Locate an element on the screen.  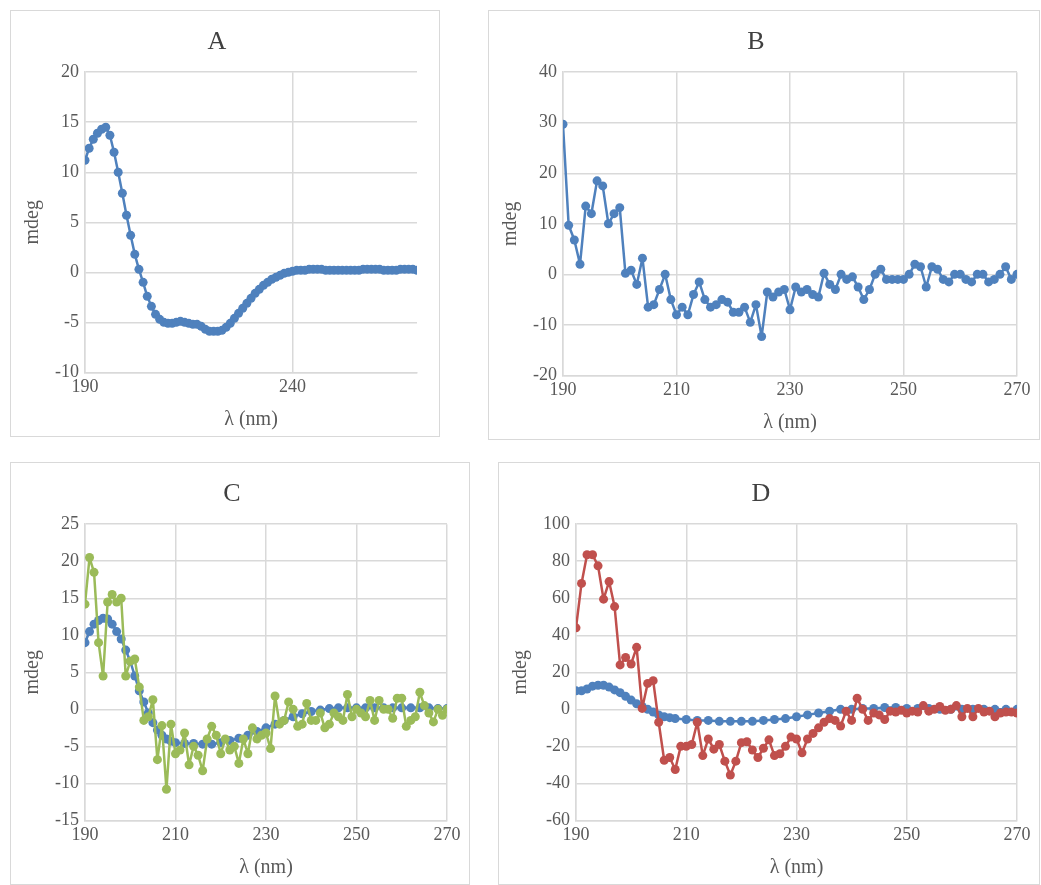
chart-title: D is located at coordinates (761, 493).